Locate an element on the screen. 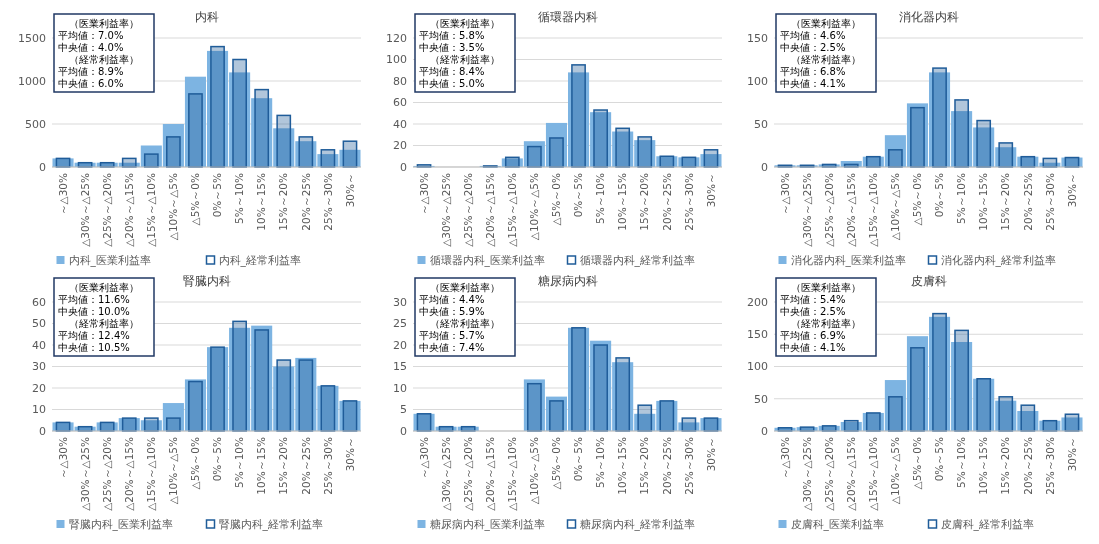  legend-label: 腎臓内科_経常利益率 is located at coordinates (270, 524).